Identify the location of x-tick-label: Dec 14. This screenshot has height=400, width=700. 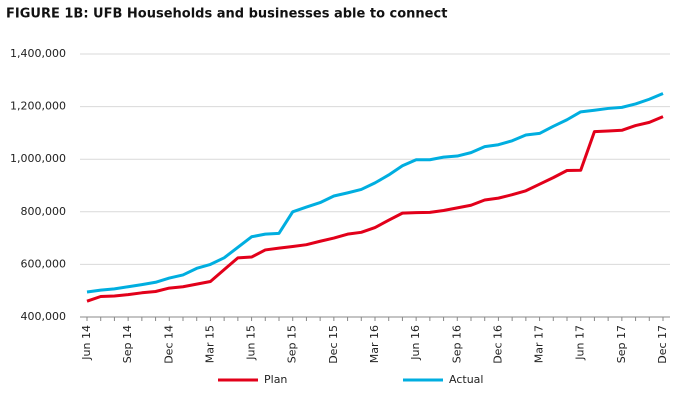
(168, 344).